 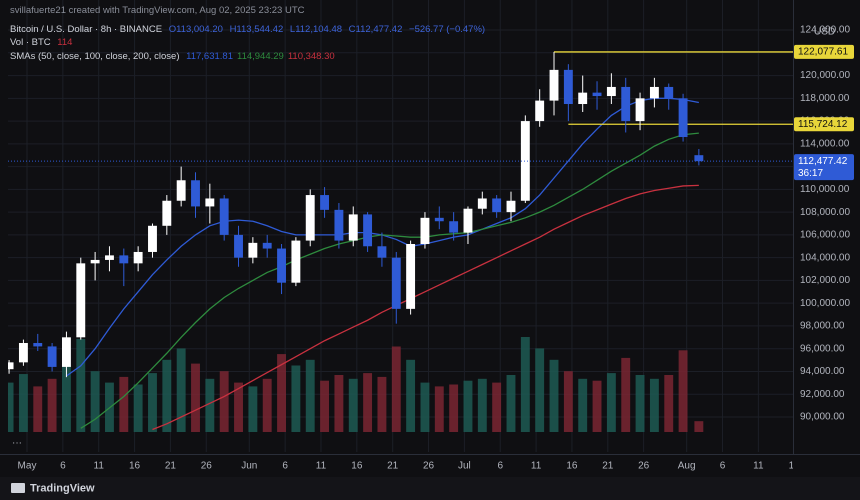 What do you see at coordinates (17, 443) in the screenshot?
I see `more-dots: ···` at bounding box center [17, 443].